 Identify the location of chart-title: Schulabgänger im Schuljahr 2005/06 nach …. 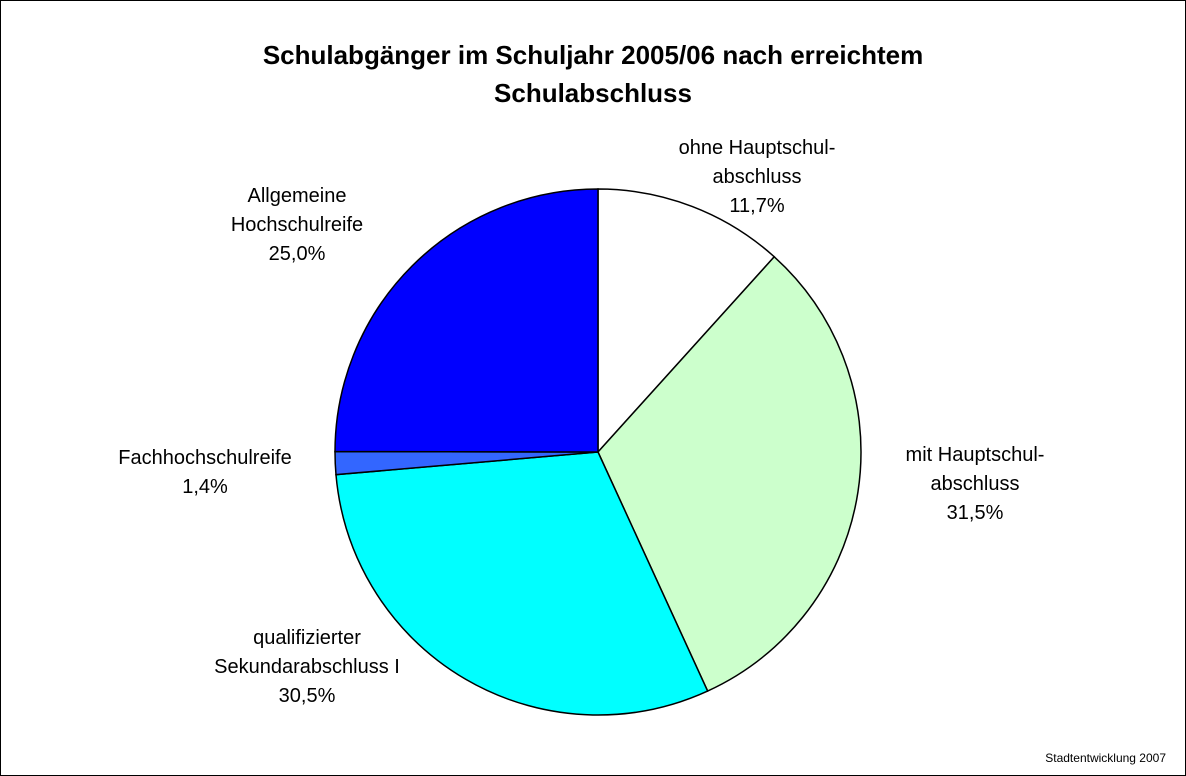
(593, 74).